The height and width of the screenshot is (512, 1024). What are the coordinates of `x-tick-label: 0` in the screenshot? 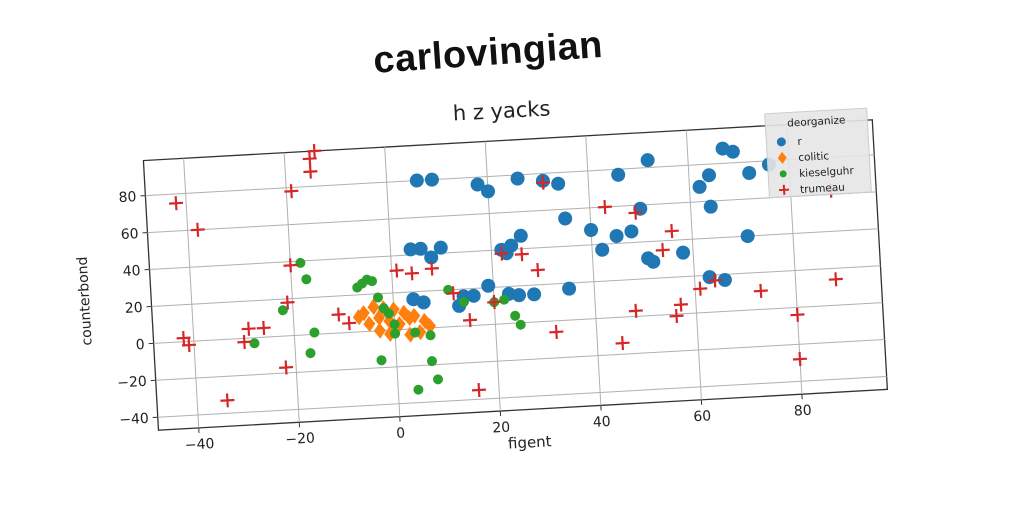 It's located at (401, 433).